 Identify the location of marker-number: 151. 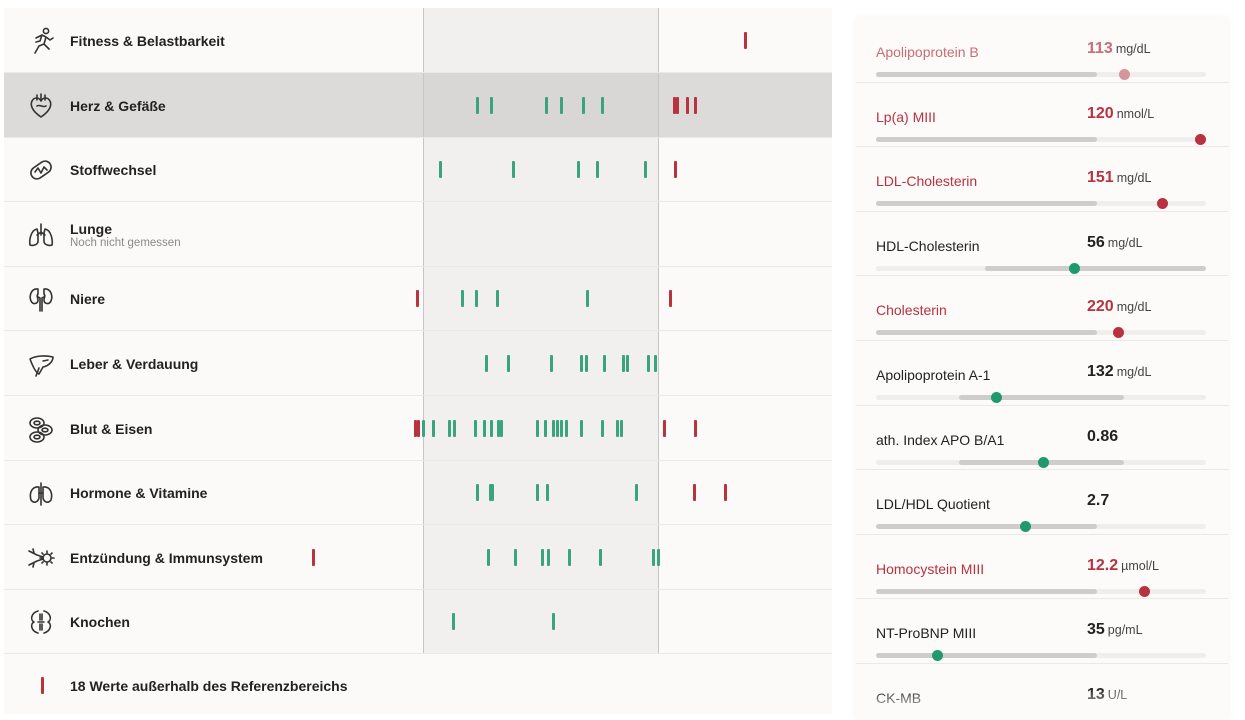
(1100, 178).